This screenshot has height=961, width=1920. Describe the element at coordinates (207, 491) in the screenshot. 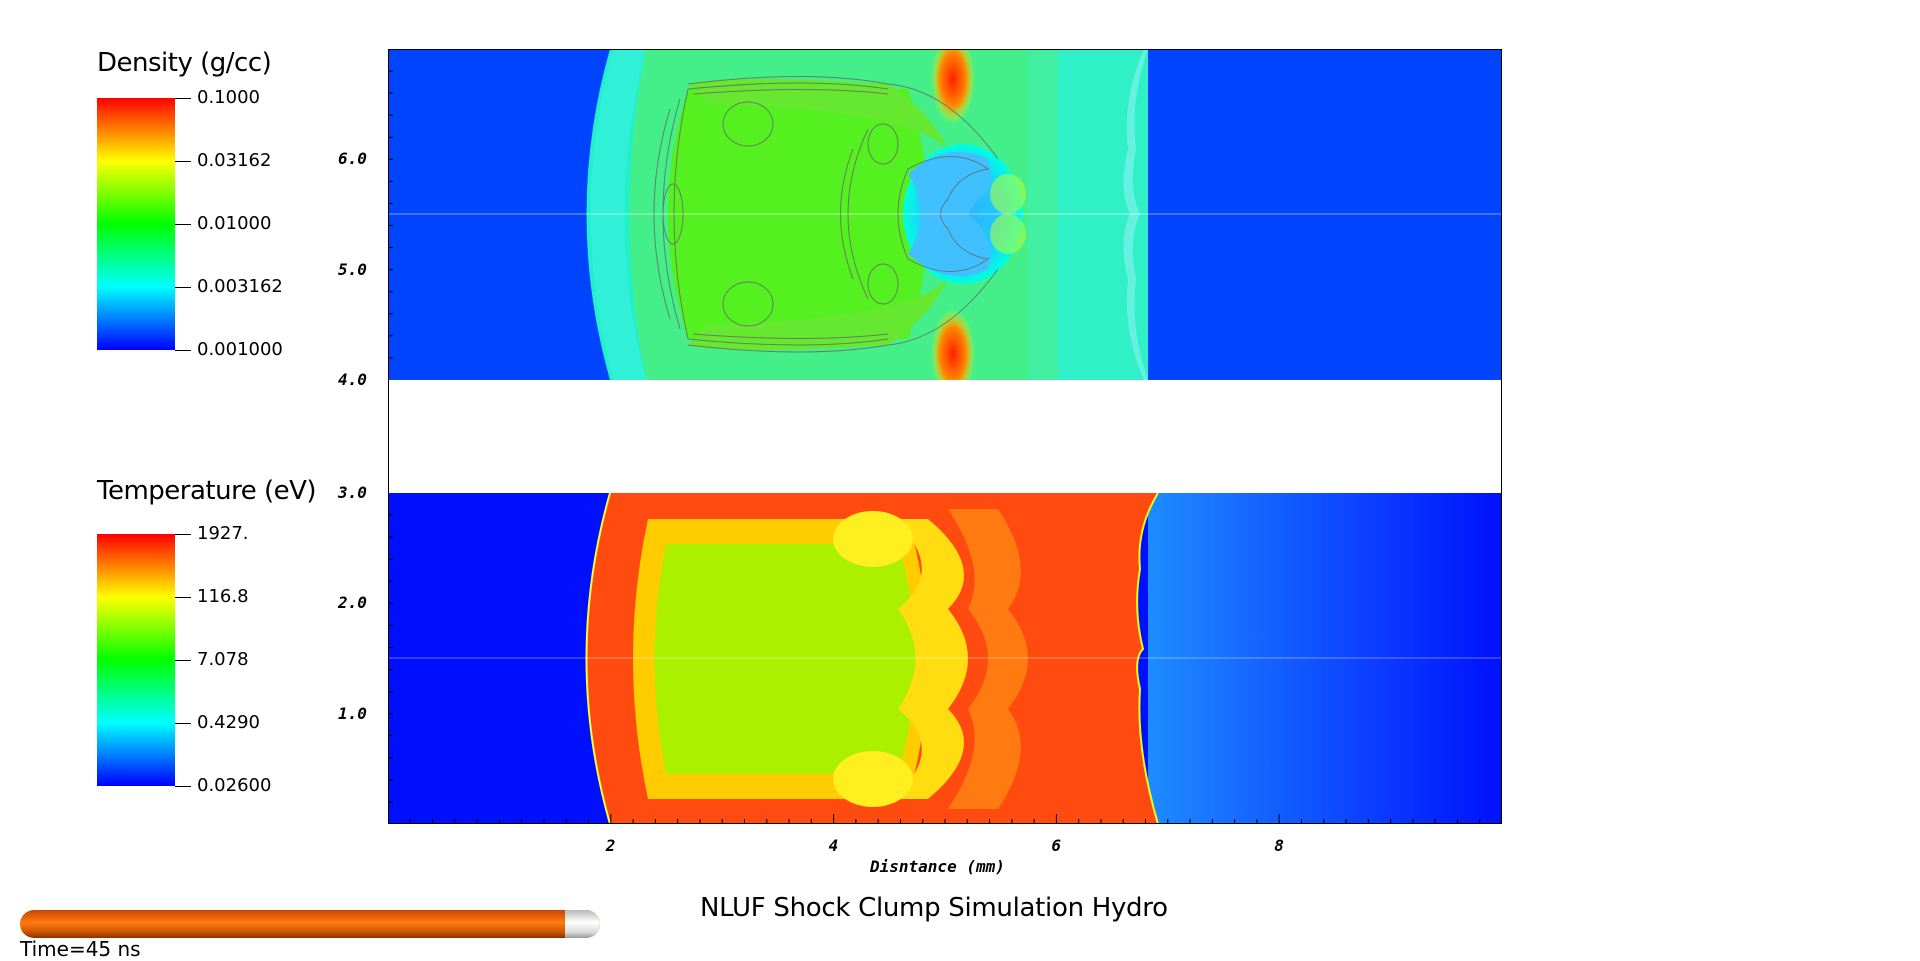

I see `temperature-legend-title: Temperature (eV)` at that location.